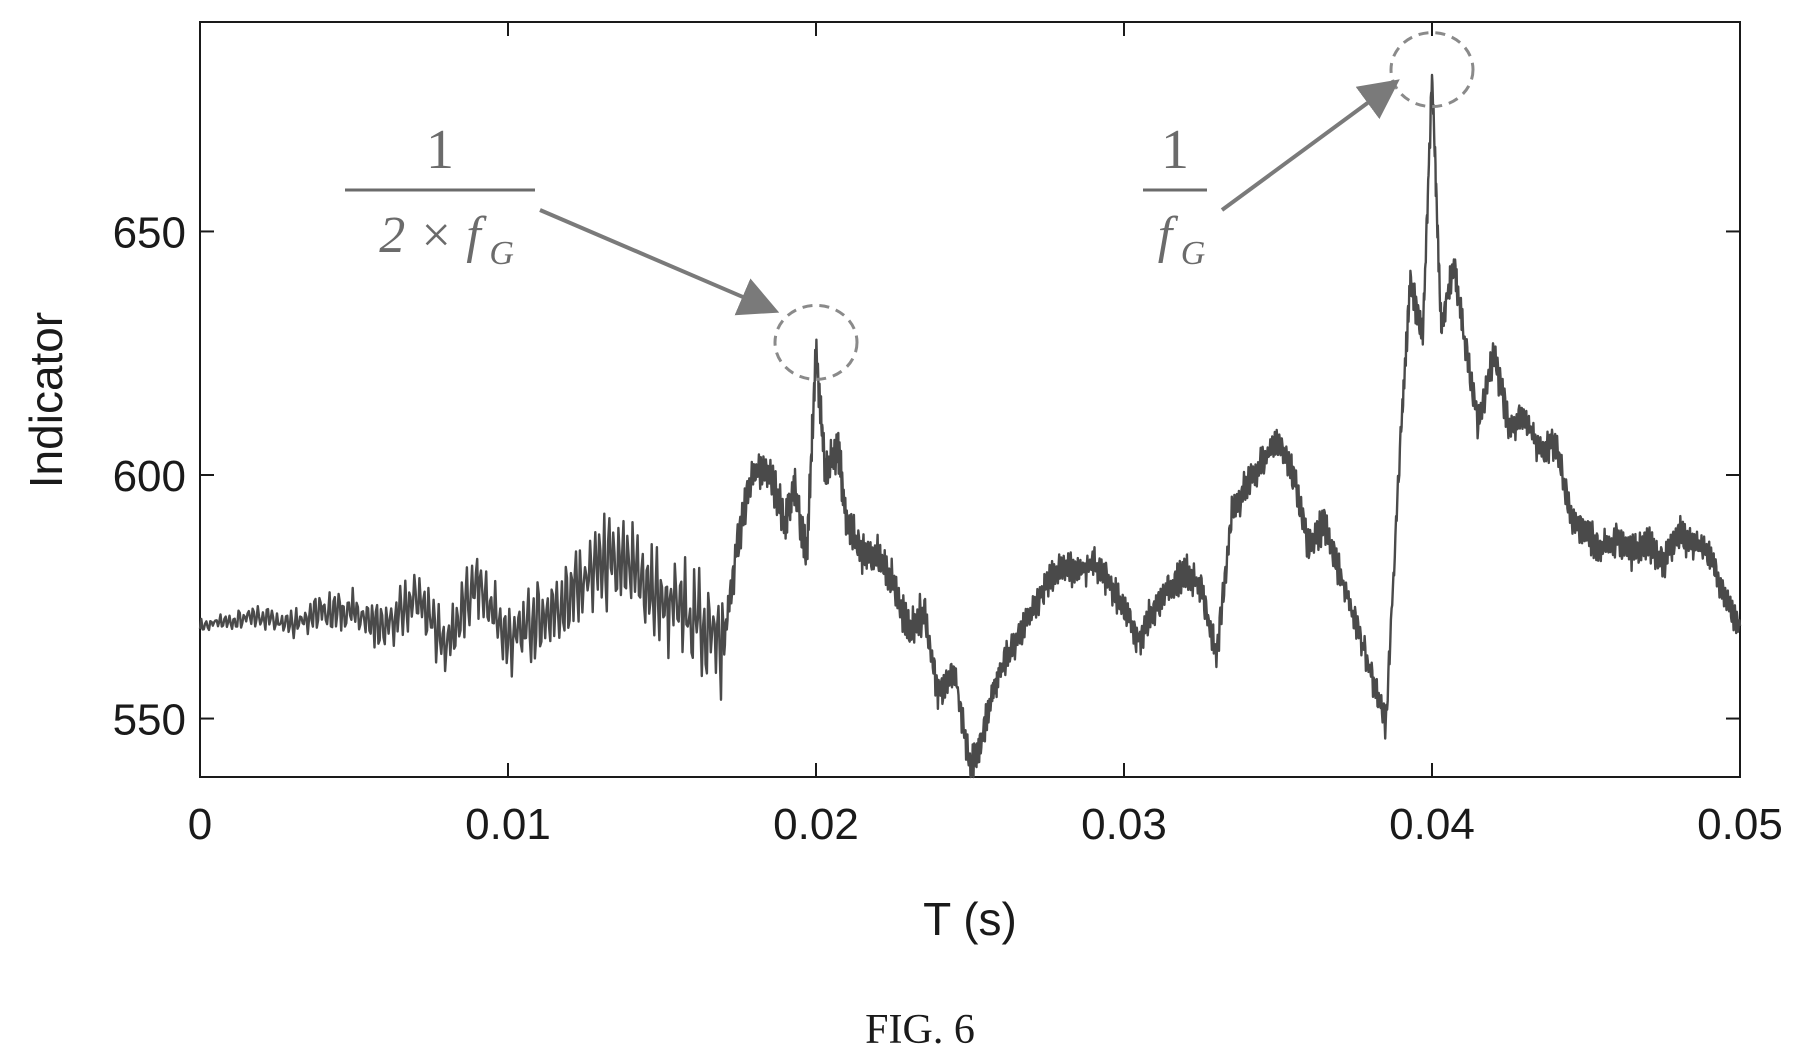 Image resolution: width=1806 pixels, height=1064 pixels. Describe the element at coordinates (816, 824) in the screenshot. I see `x-tick-label: 0.02` at that location.